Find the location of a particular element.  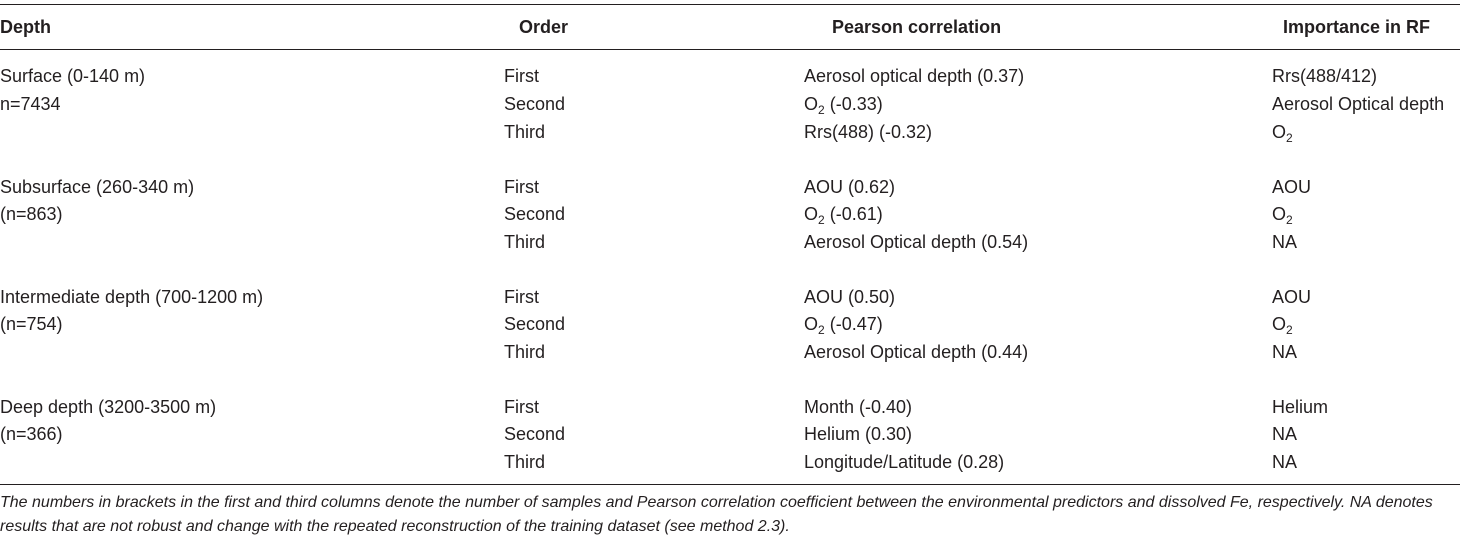

depth-label: Surface (0-140 m) is located at coordinates (73, 76).